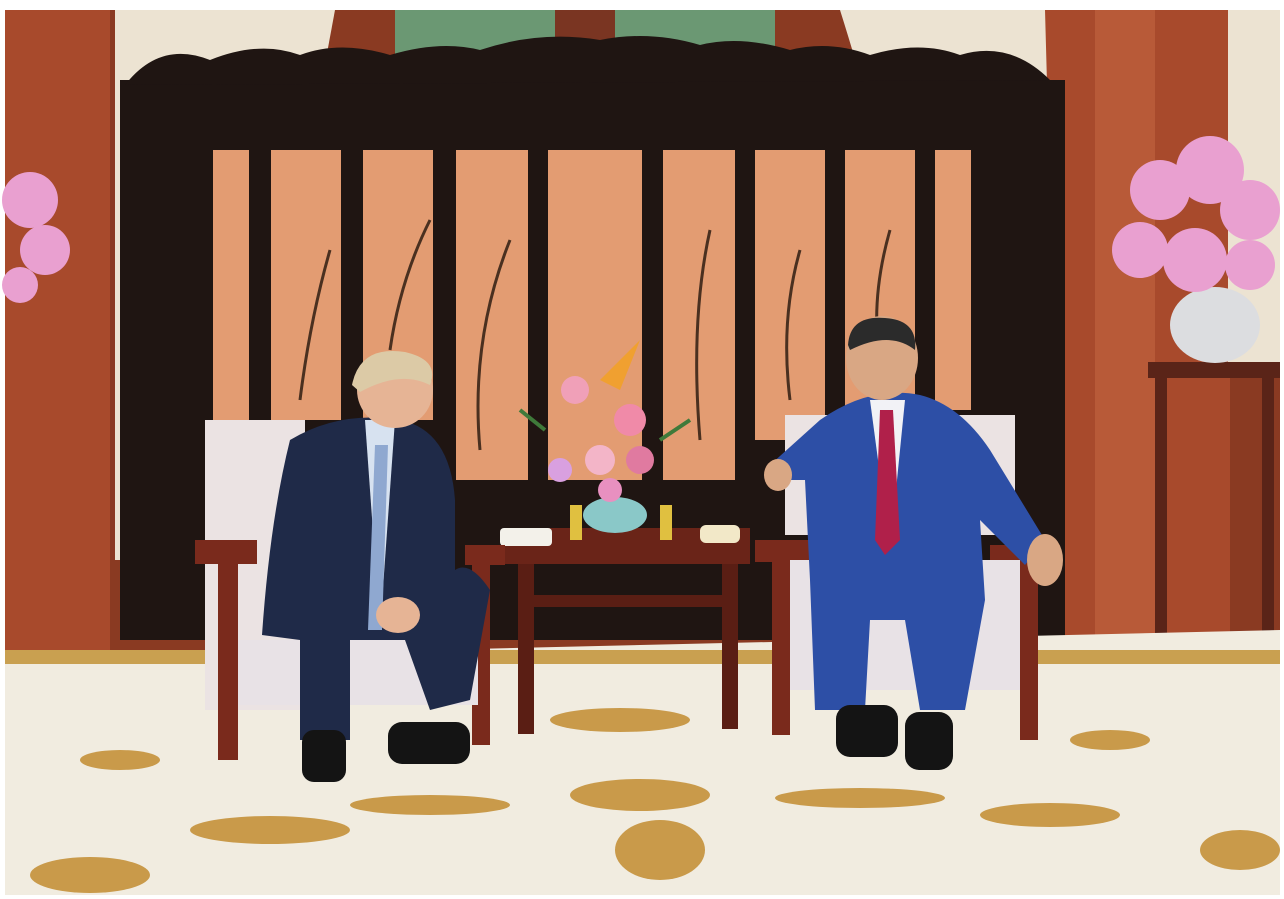  Describe the element at coordinates (1125, 325) in the screenshot. I see `column-highlight` at that location.